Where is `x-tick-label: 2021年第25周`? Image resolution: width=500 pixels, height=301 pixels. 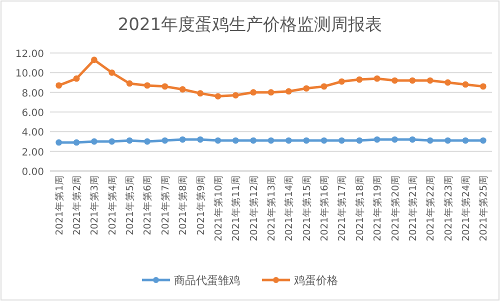 x-tick-label: 2021年第25周 is located at coordinates (484, 208).